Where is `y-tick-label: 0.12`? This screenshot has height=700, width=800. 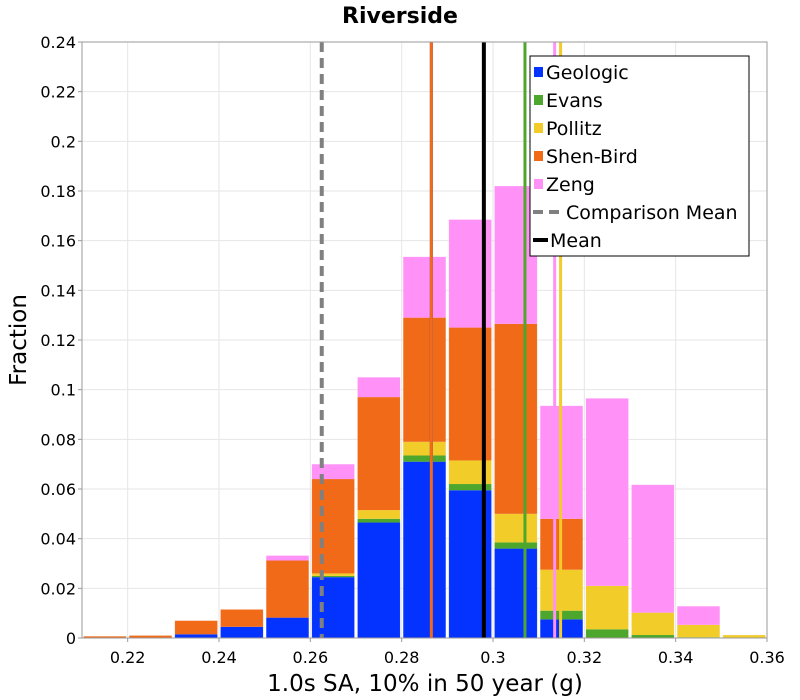 y-tick-label: 0.12 is located at coordinates (58, 340).